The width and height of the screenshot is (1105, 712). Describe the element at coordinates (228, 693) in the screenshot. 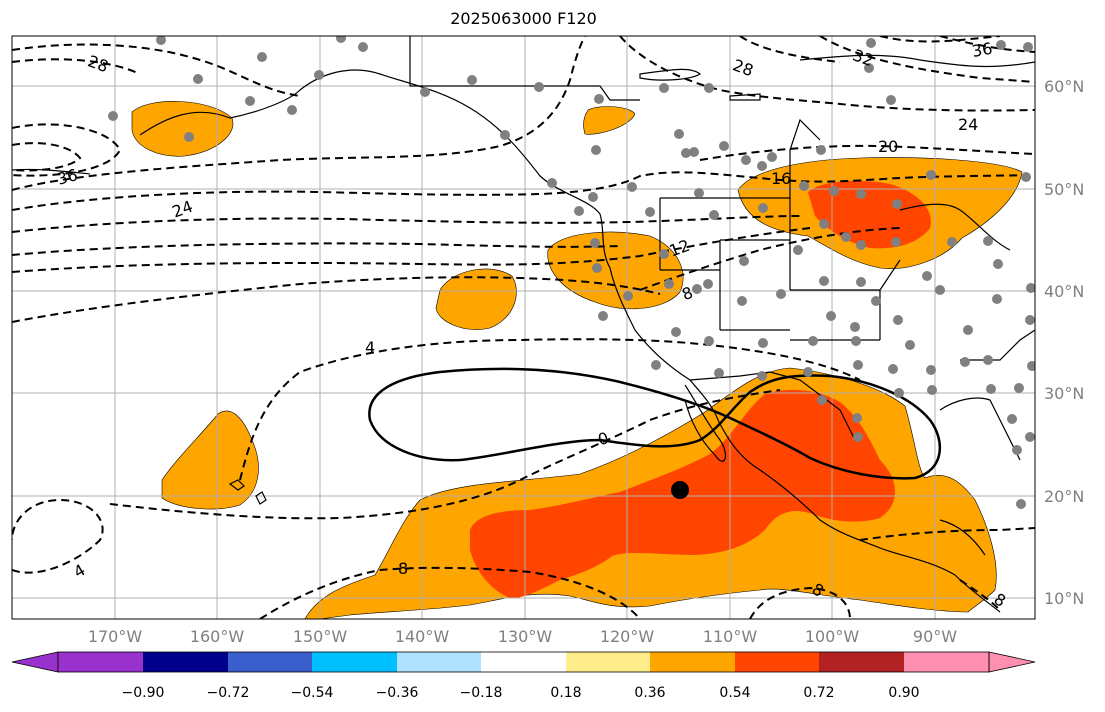

I see `colorbar-tick-label: −0.72` at that location.